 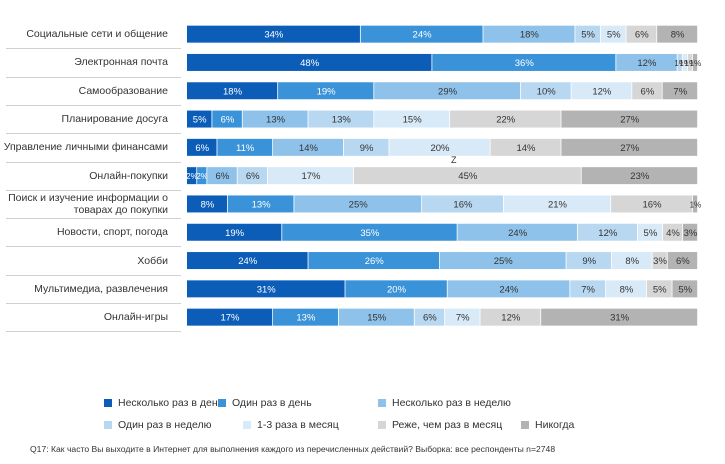 I want to click on data-label: 1%, so click(x=685, y=63).